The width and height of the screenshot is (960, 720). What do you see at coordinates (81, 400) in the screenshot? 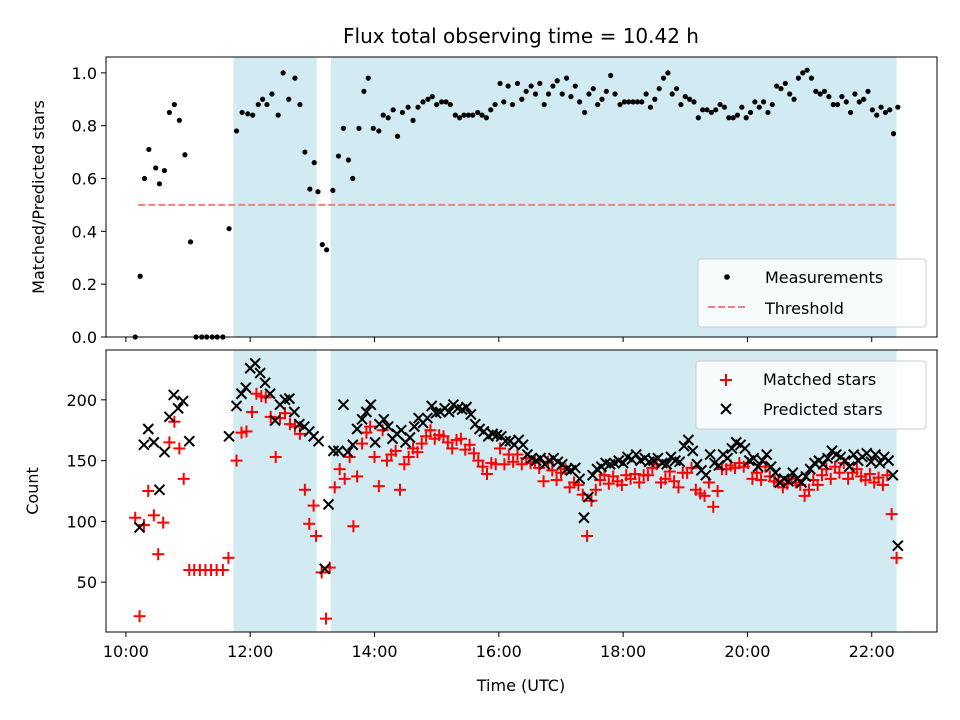
I see `y-tick-label: 200` at bounding box center [81, 400].